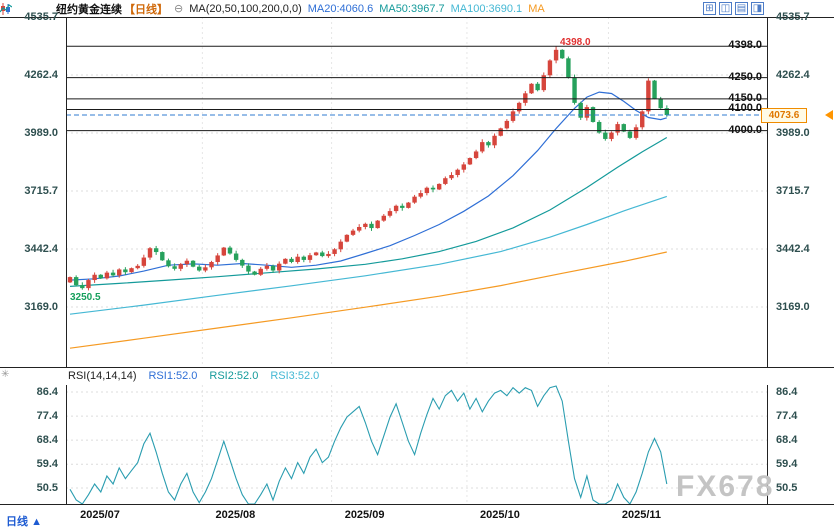 The height and width of the screenshot is (528, 834). Describe the element at coordinates (709, 8) in the screenshot. I see `grid-view-icon: ⊞` at that location.